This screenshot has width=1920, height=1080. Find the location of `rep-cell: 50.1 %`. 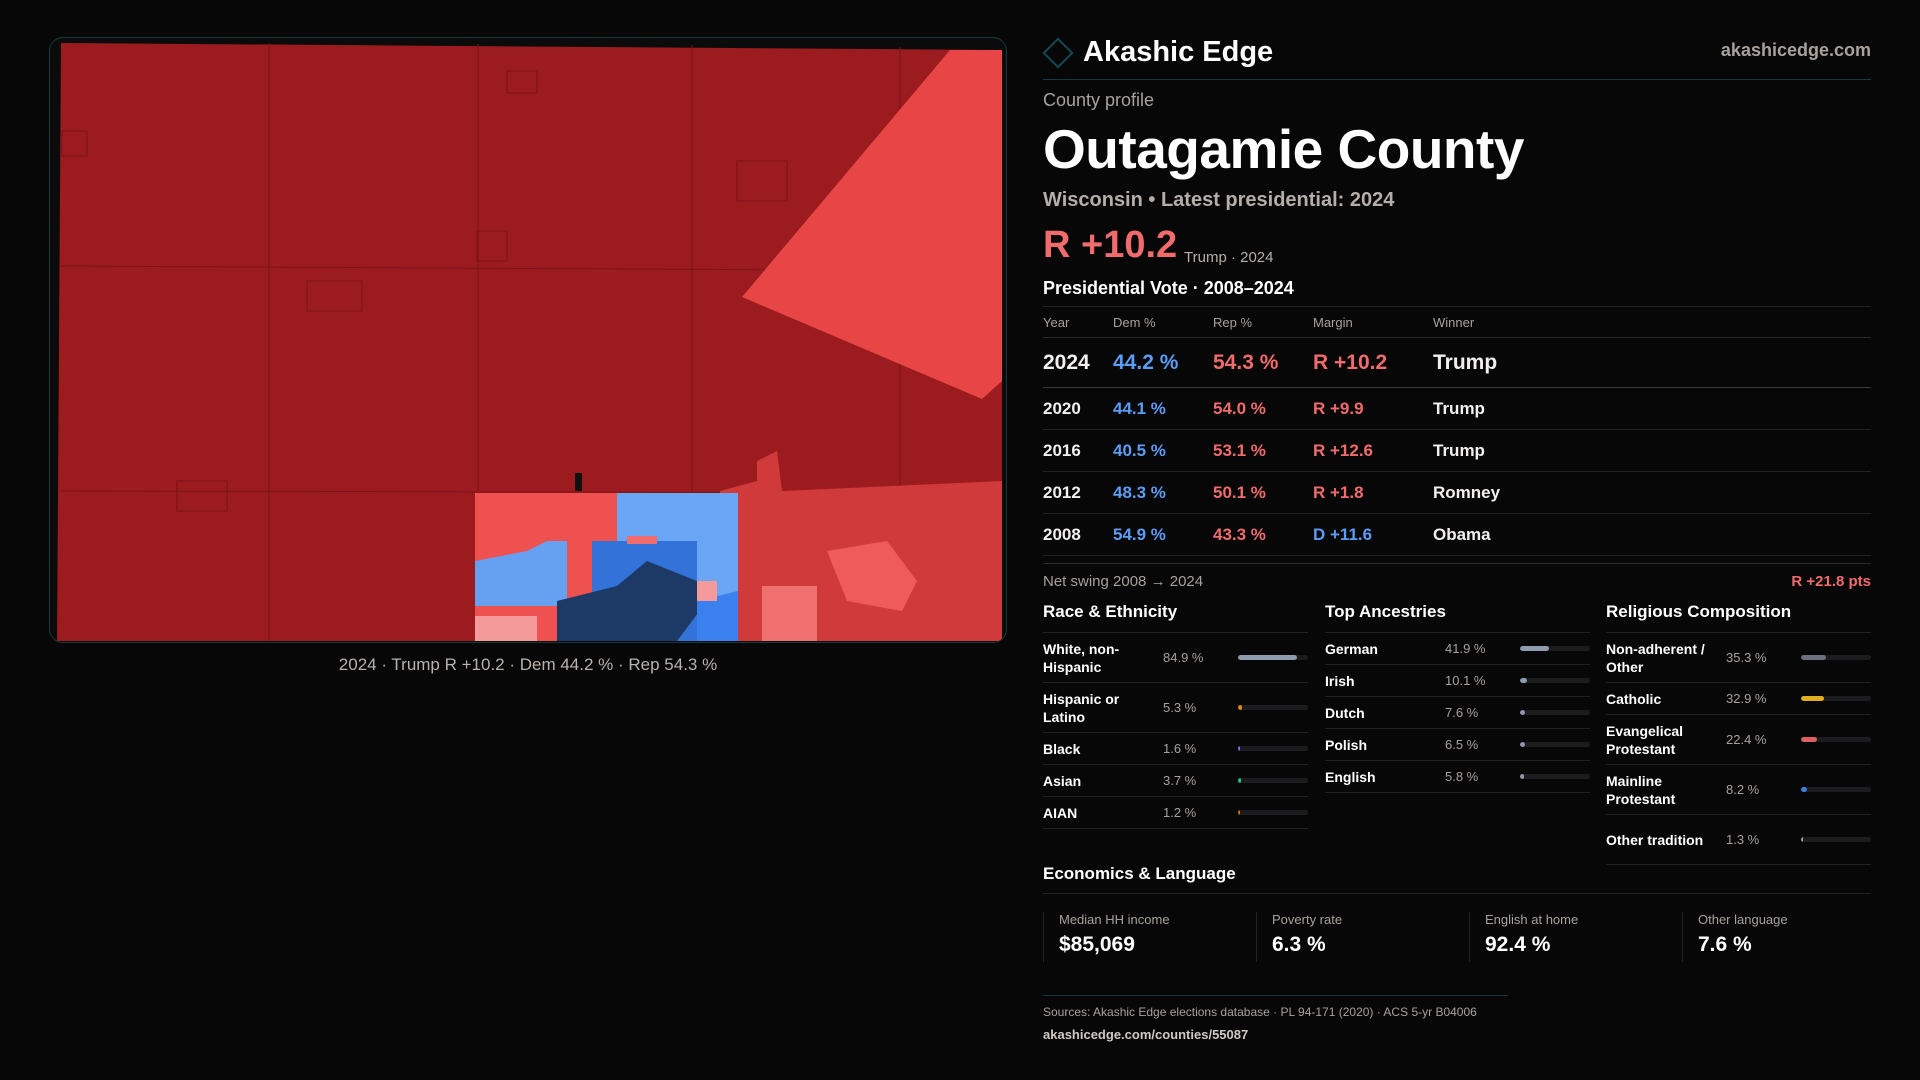

rep-cell: 50.1 % is located at coordinates (1263, 492).